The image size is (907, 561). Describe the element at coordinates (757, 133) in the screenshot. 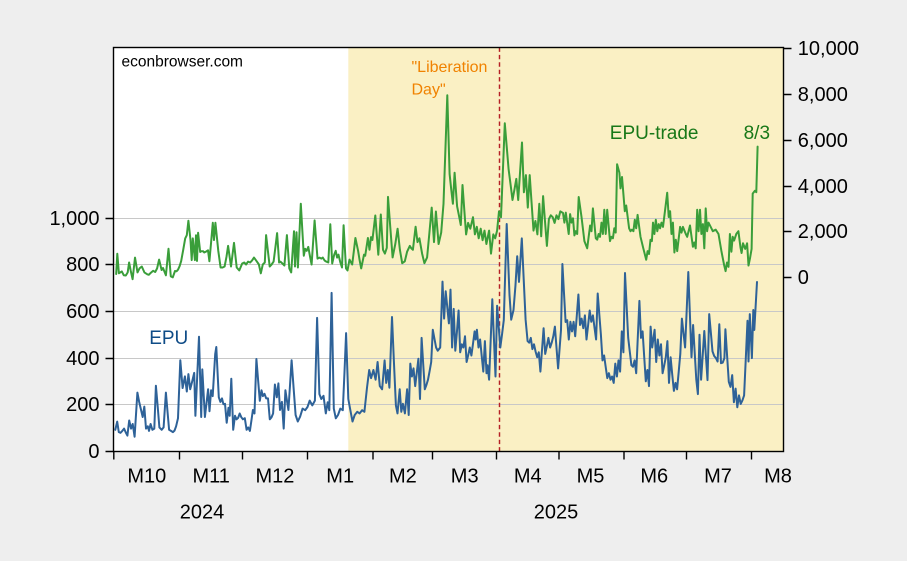

I see `svg-text: 8/3` at that location.